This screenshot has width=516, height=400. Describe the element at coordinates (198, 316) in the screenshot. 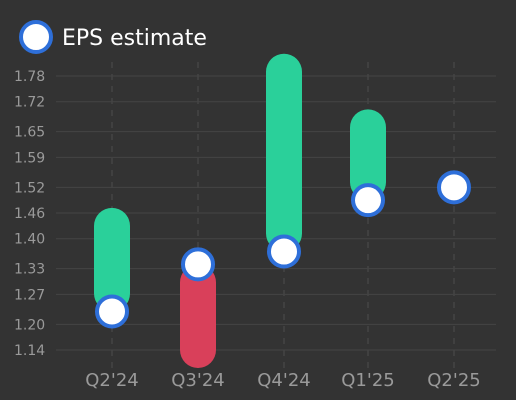

I see `eps-miss-bar` at that location.